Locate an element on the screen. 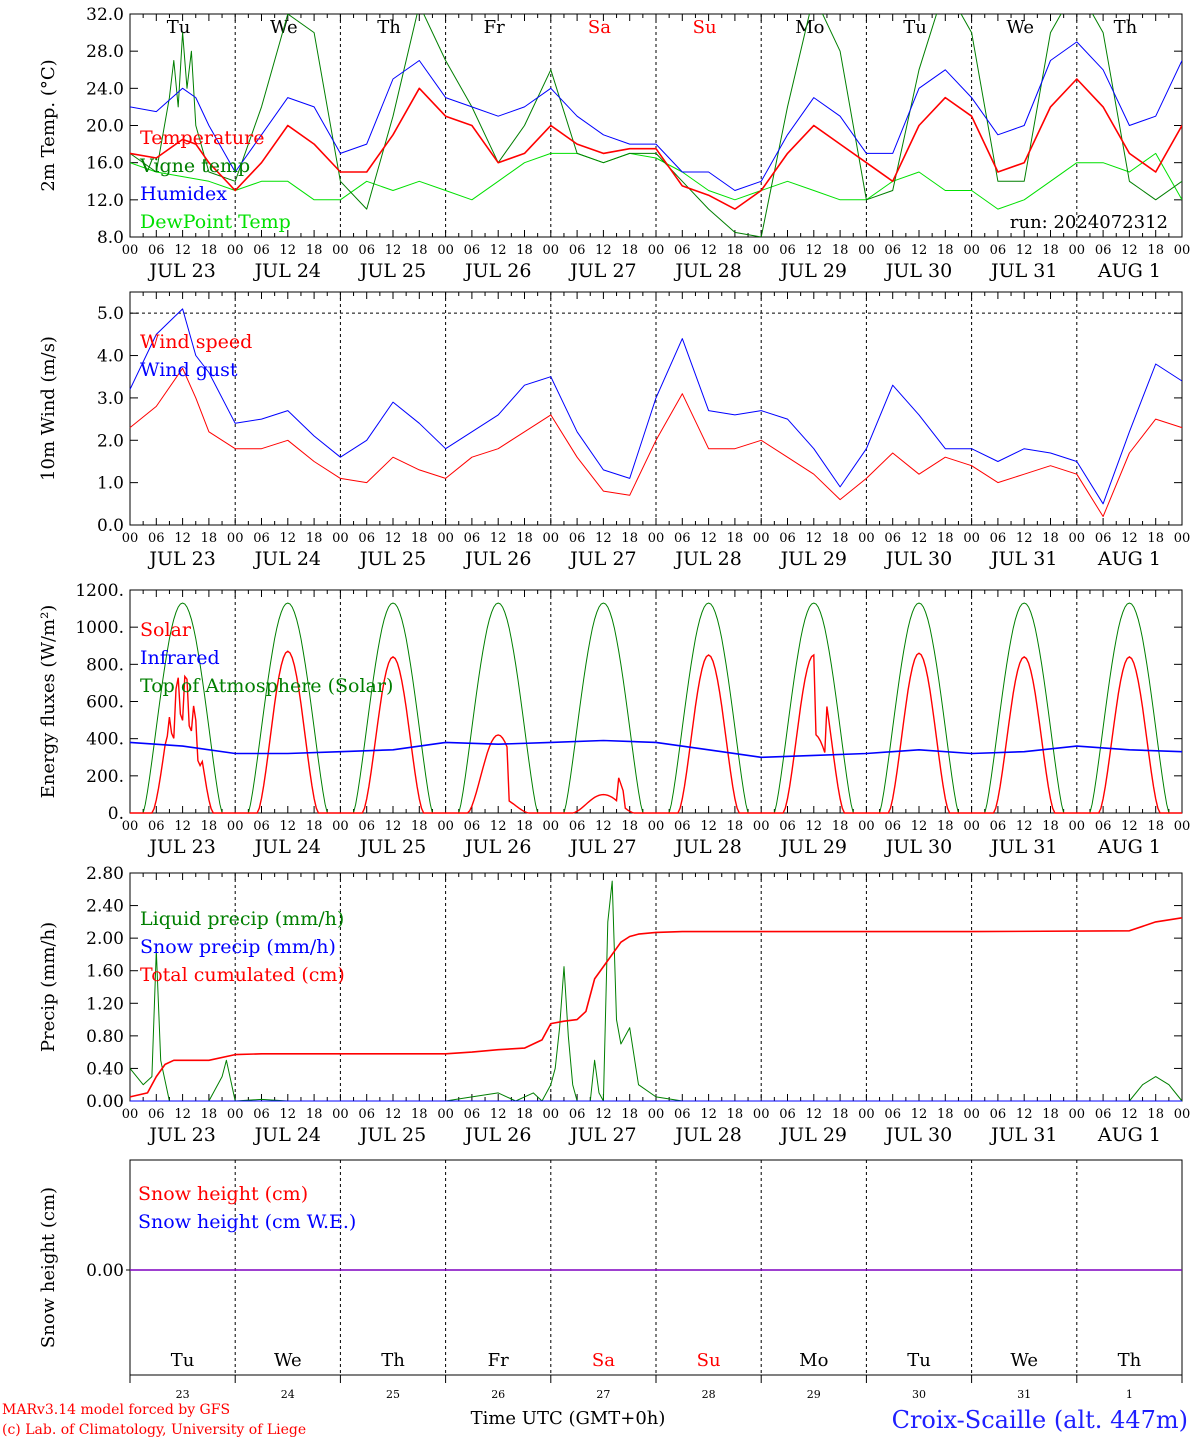 The height and width of the screenshot is (1440, 1194). legend-entry: Snow precip (mm/h) is located at coordinates (238, 947).